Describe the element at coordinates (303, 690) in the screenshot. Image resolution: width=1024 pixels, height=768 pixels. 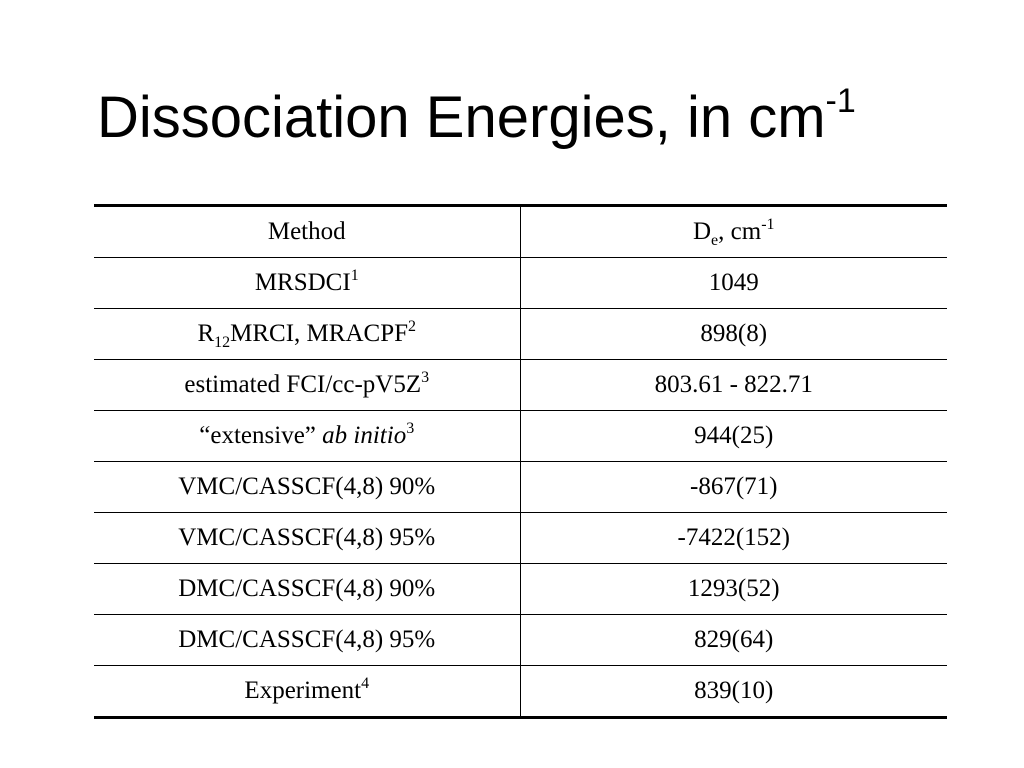
I see `method-name: Experiment` at that location.